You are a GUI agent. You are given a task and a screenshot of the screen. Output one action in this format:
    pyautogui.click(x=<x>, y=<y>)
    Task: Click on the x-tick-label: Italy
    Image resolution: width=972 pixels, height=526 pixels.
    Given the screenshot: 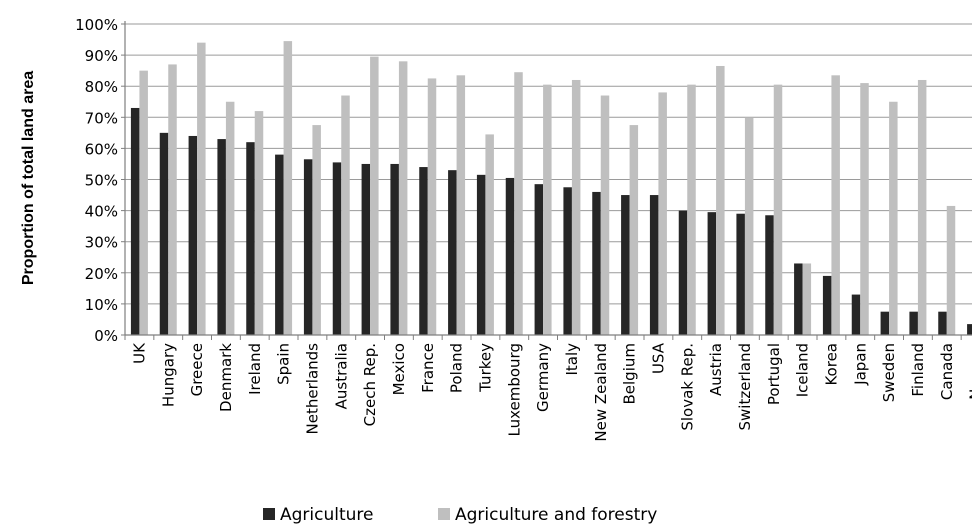 What is the action you would take?
    pyautogui.click(x=572, y=359)
    